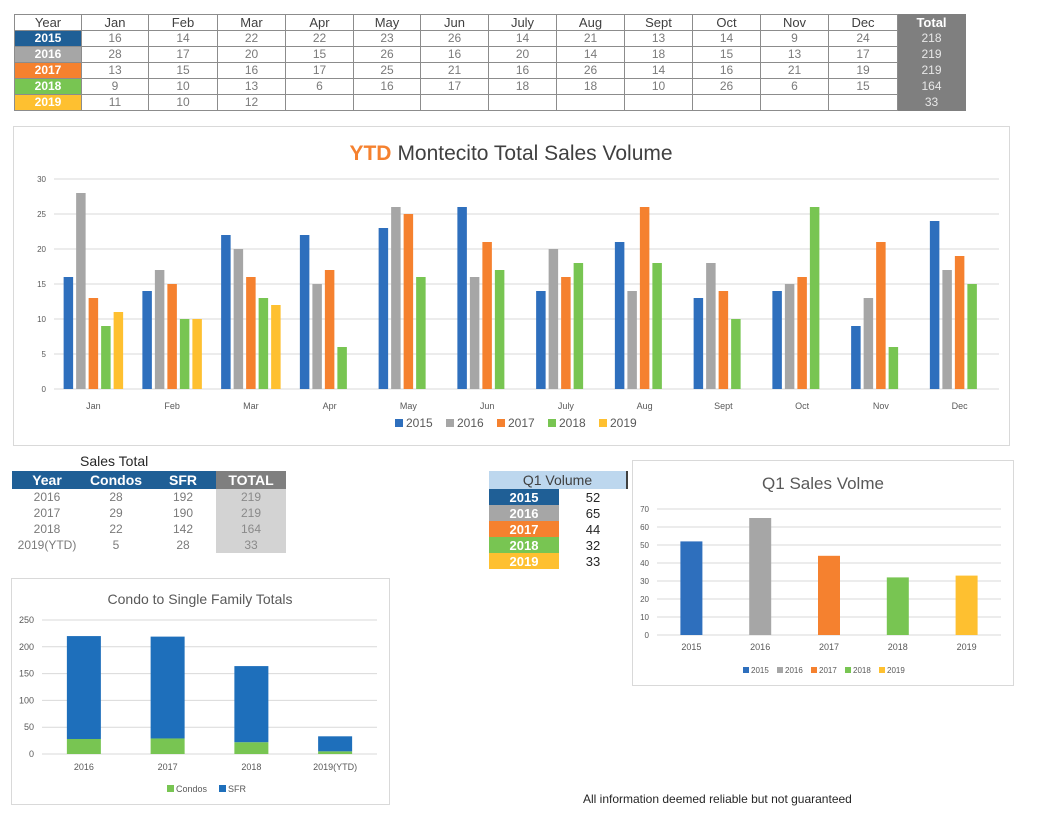  What do you see at coordinates (522, 54) in the screenshot?
I see `value-cell: 20` at bounding box center [522, 54].